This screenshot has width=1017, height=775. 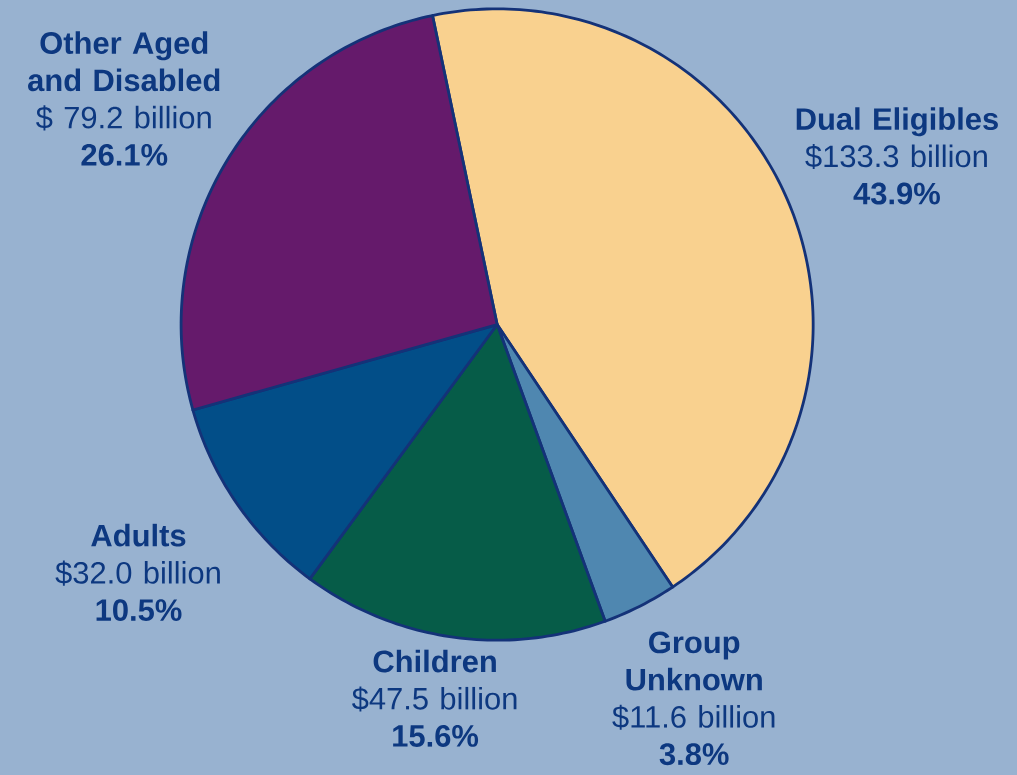 I want to click on slice-label: Dual Eligibles, so click(x=897, y=122).